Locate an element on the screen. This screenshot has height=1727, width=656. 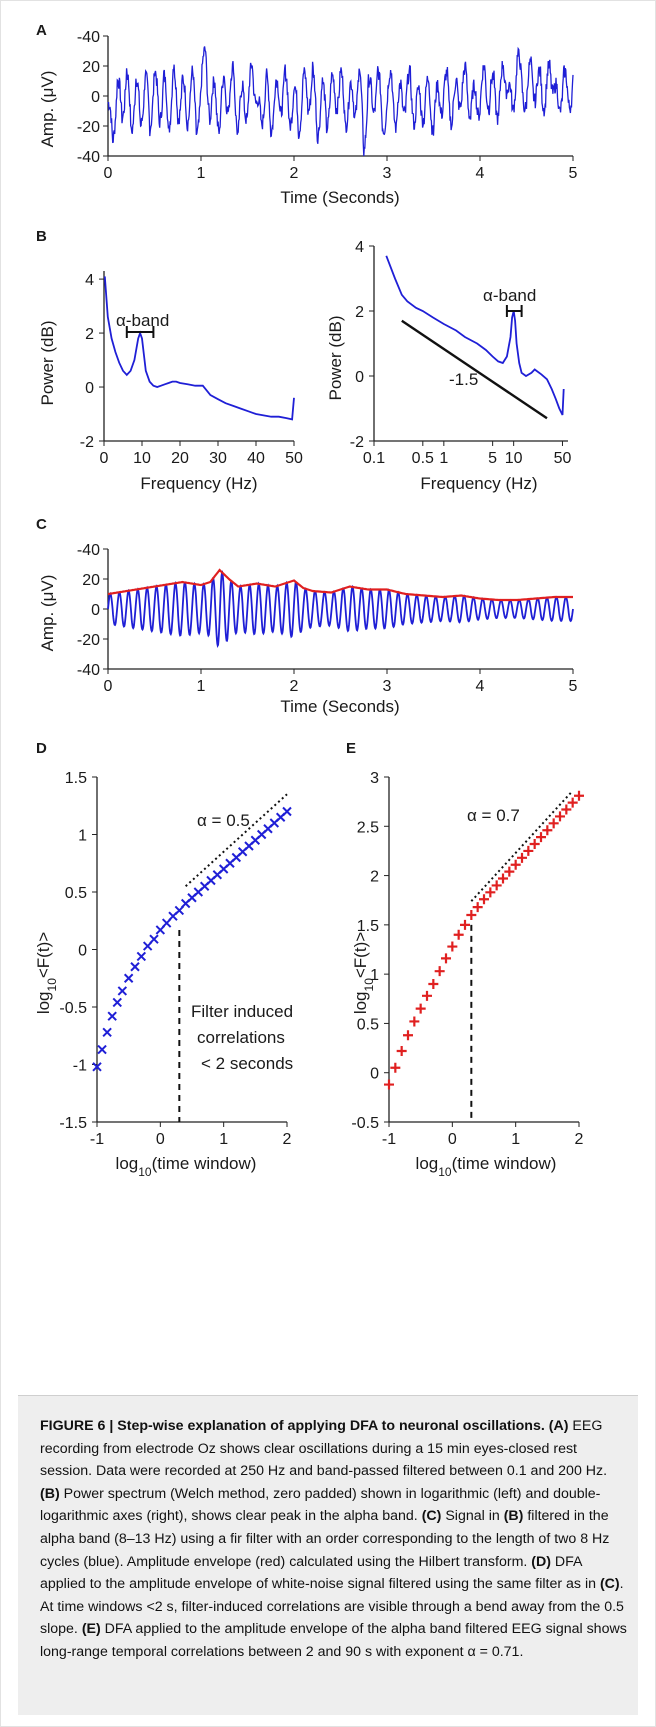
panel-e-y-tick-label: -0.5 is located at coordinates (365, 1123).